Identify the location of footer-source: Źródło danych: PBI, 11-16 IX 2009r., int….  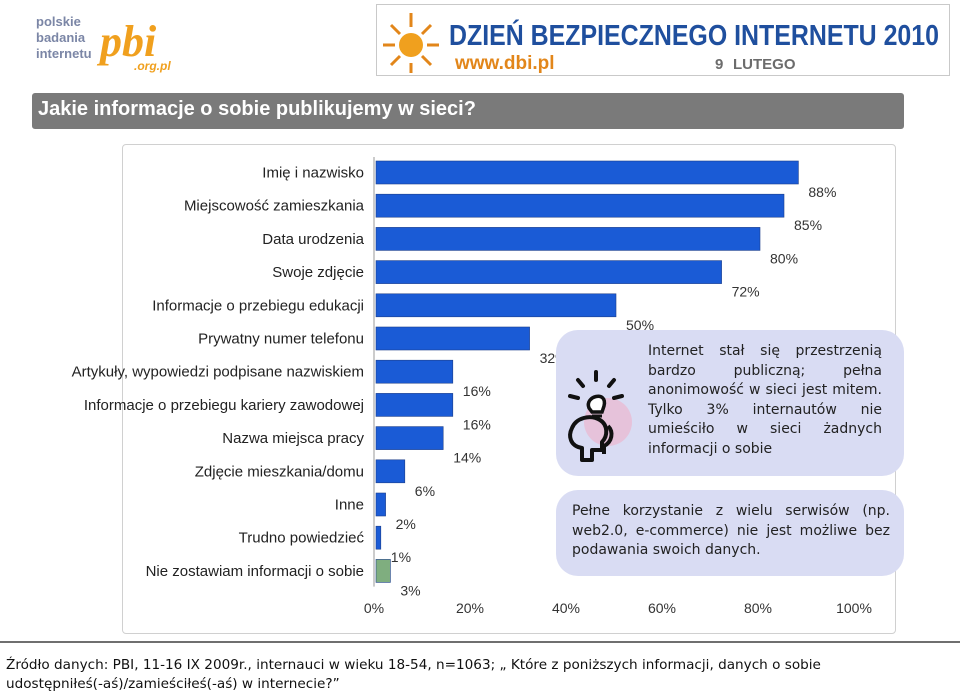
(413, 674).